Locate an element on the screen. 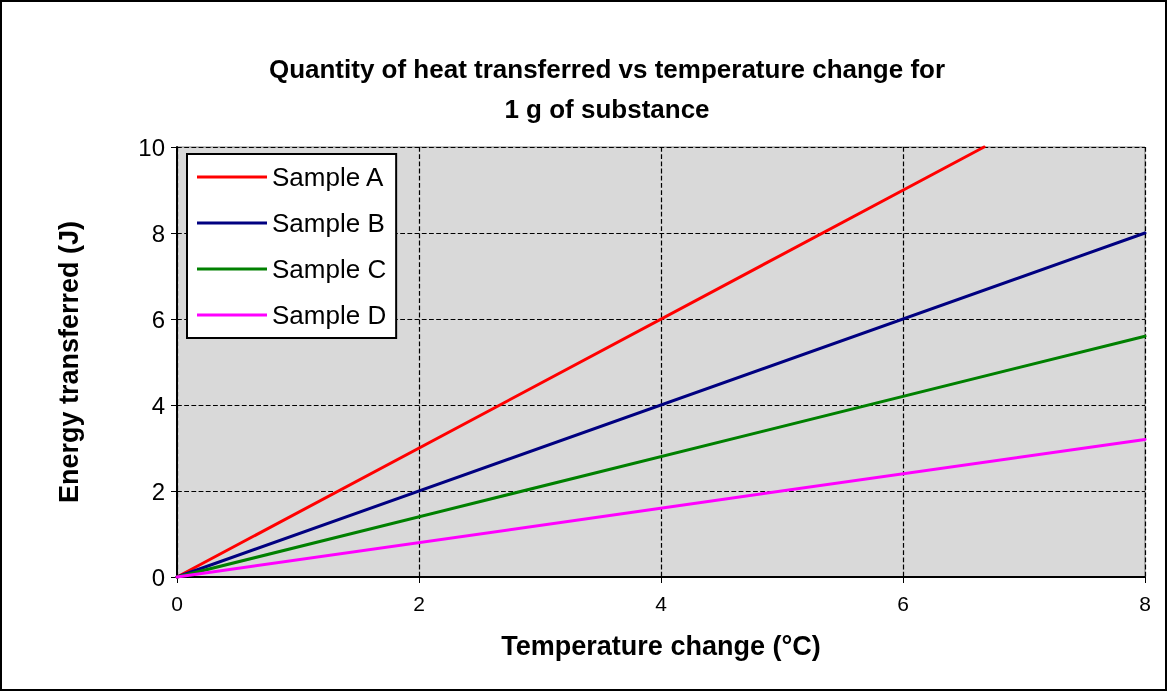 This screenshot has height=691, width=1167. legend-label: Sample D is located at coordinates (329, 315).